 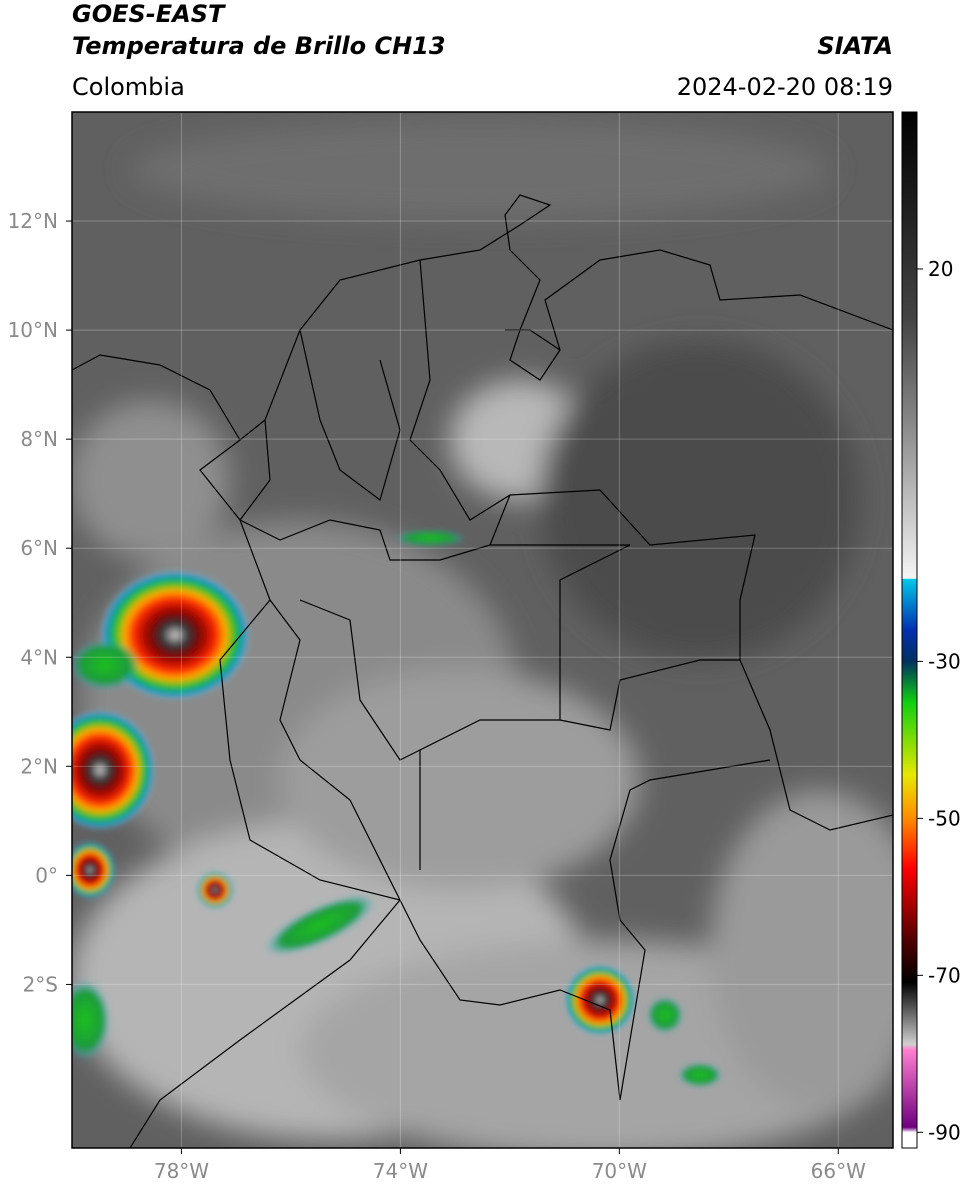 I want to click on lat-tick-label: 10°N, so click(x=33, y=330).